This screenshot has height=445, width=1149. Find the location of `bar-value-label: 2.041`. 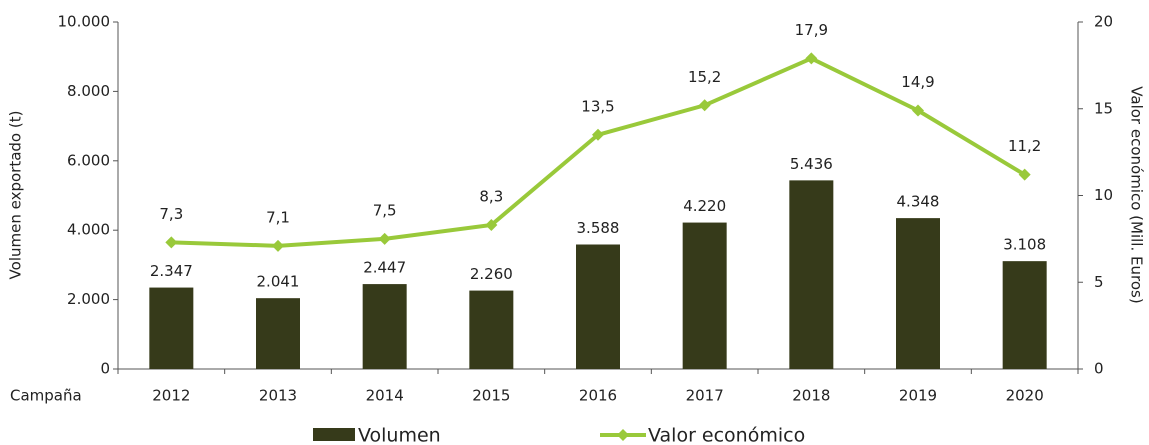

bar-value-label: 2.041 is located at coordinates (278, 282).